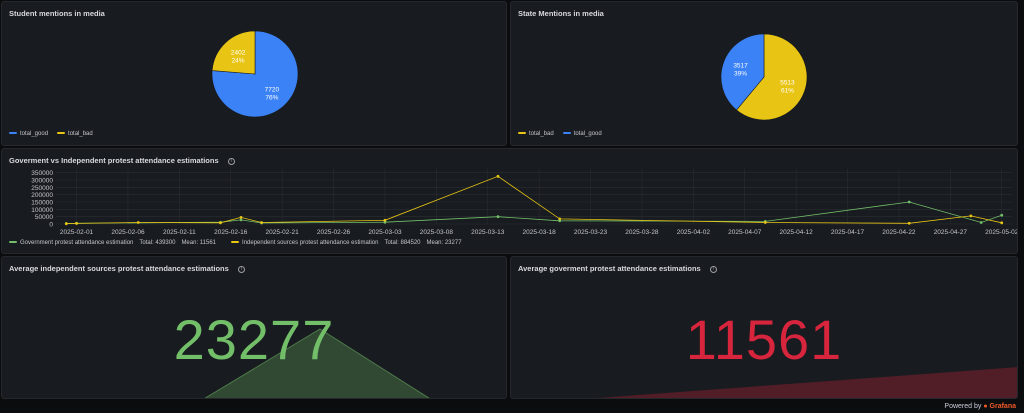 The width and height of the screenshot is (1024, 413). I want to click on x-tick-label: 2025-03-03, so click(385, 232).